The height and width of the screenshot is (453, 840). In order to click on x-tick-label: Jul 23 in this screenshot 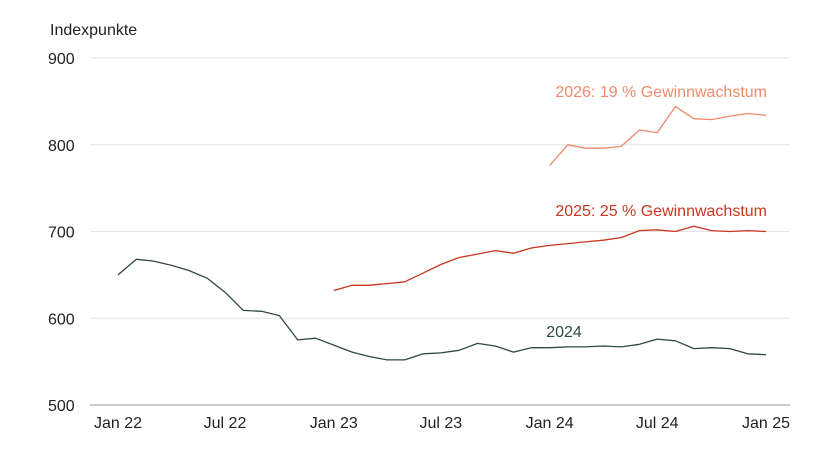, I will do `click(440, 423)`.